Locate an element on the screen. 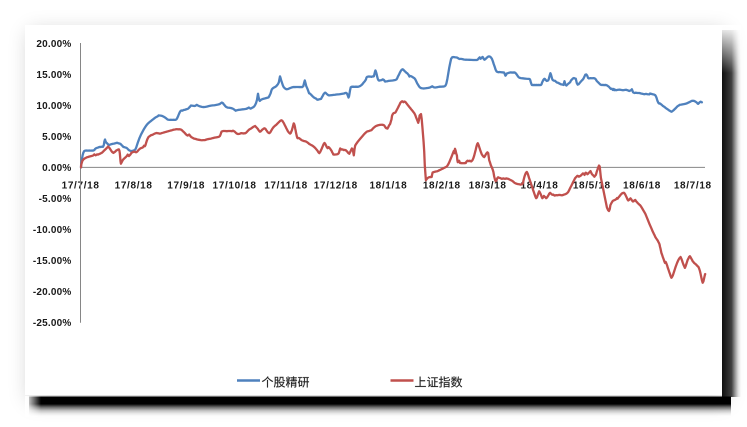 The width and height of the screenshot is (747, 427). svg-text: 17/12/18 is located at coordinates (336, 186).